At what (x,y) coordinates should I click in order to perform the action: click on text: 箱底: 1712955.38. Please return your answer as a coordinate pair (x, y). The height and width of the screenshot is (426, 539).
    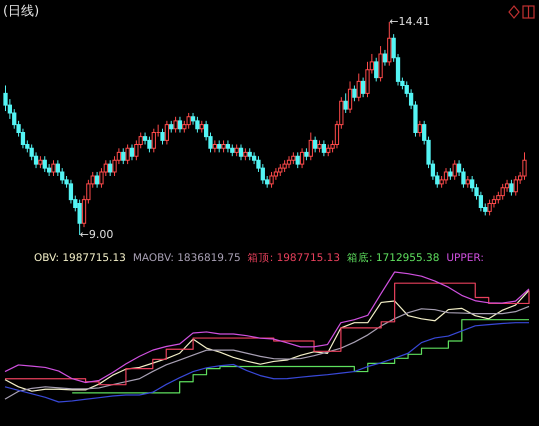
    Looking at the image, I should click on (393, 258).